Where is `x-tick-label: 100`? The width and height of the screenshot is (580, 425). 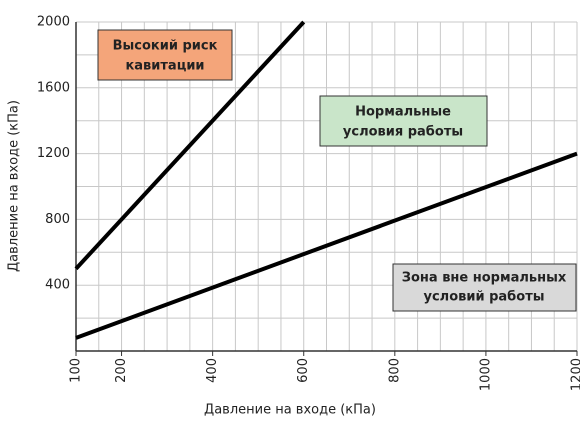 x-tick-label: 100 is located at coordinates (76, 370).